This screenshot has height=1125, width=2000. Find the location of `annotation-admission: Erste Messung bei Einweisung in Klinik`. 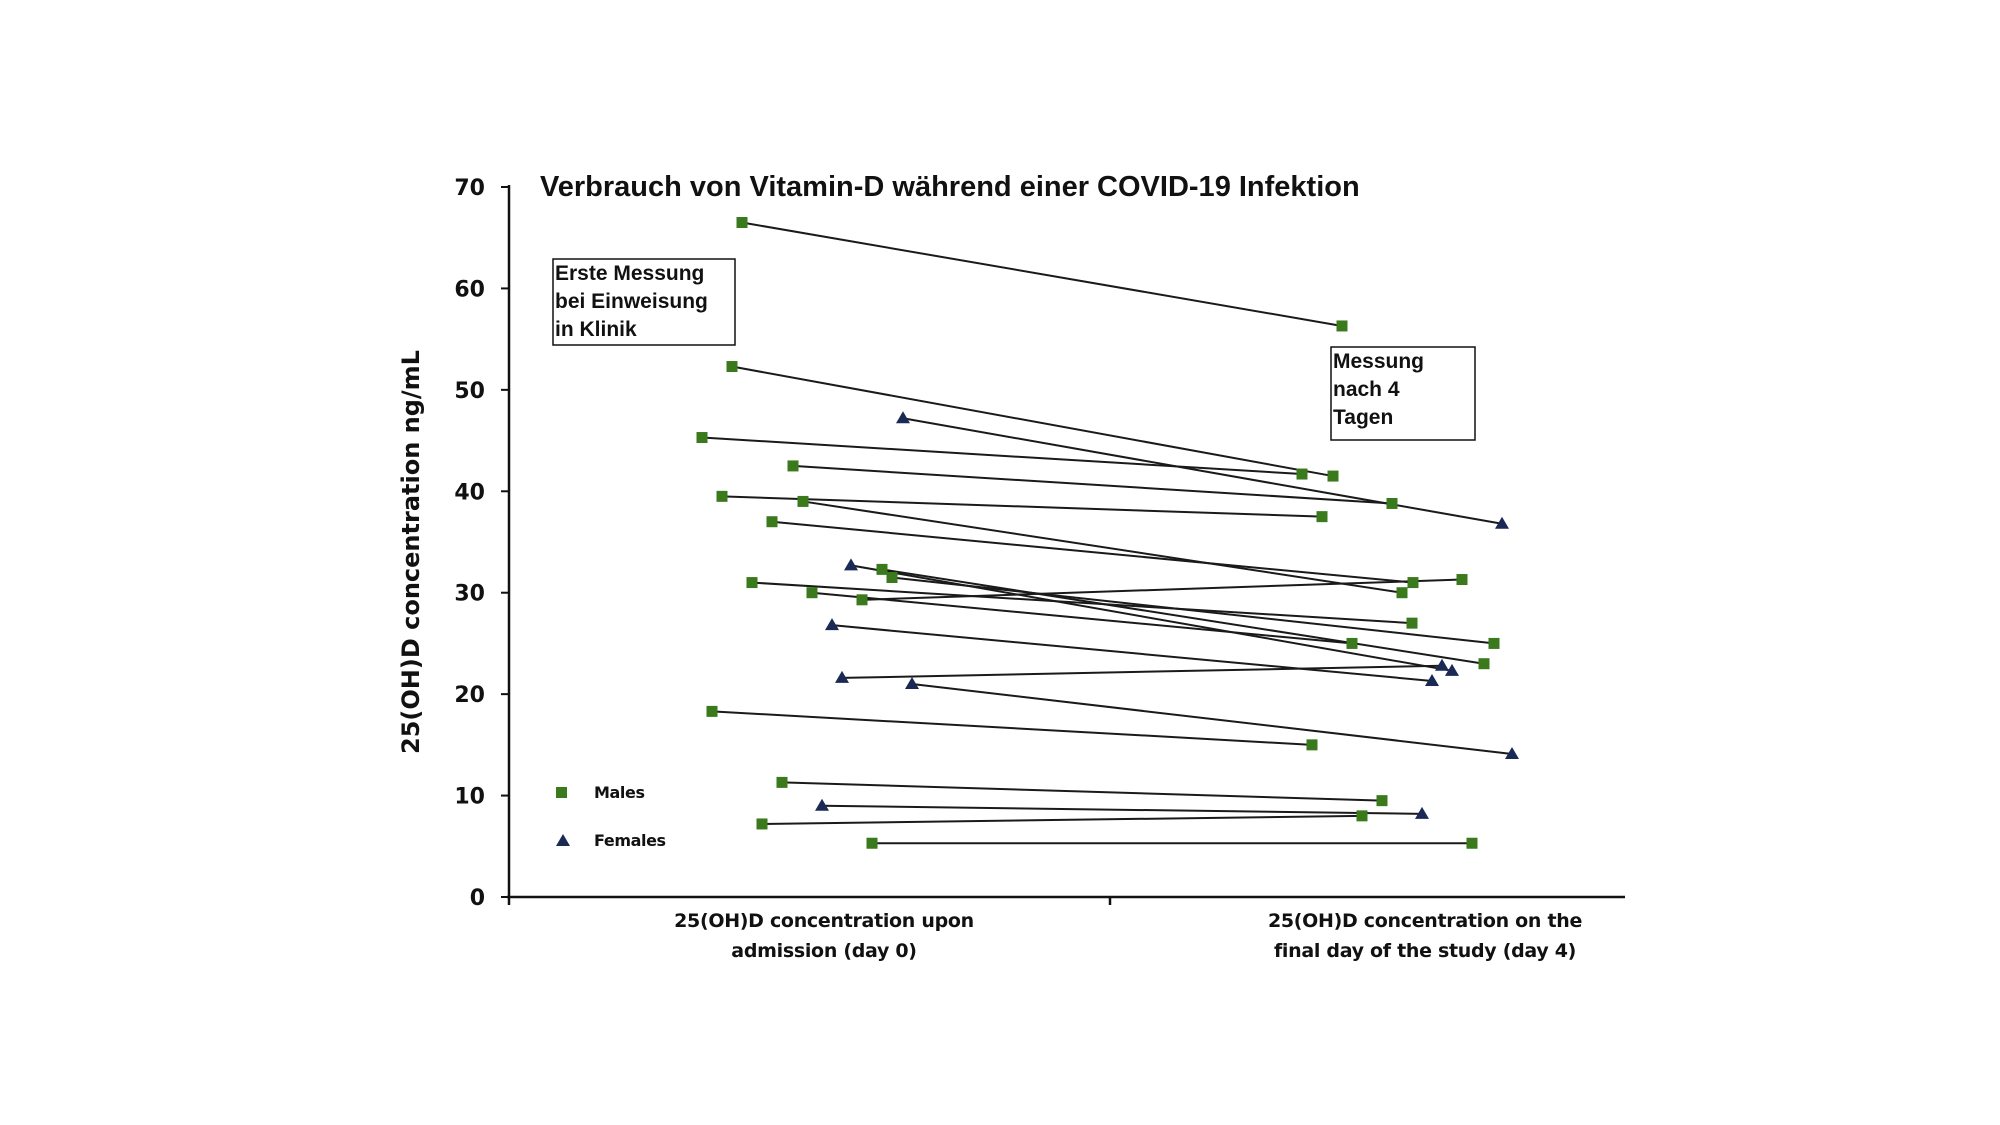

annotation-admission: Erste Messung bei Einweisung in Klinik is located at coordinates (644, 302).